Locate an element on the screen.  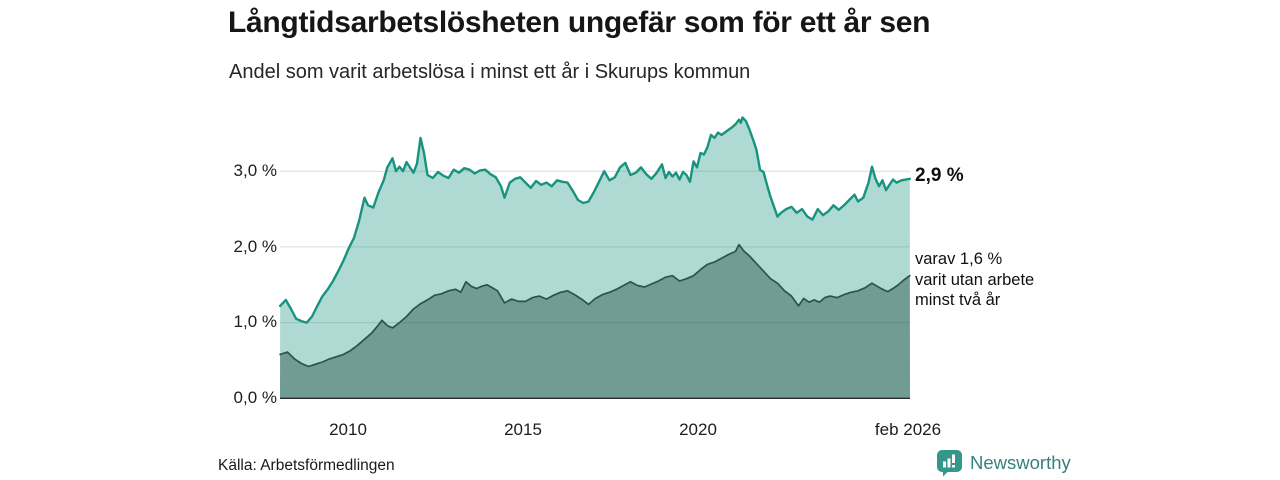
subset-label-line-1: varav 1,6 % is located at coordinates (959, 259).